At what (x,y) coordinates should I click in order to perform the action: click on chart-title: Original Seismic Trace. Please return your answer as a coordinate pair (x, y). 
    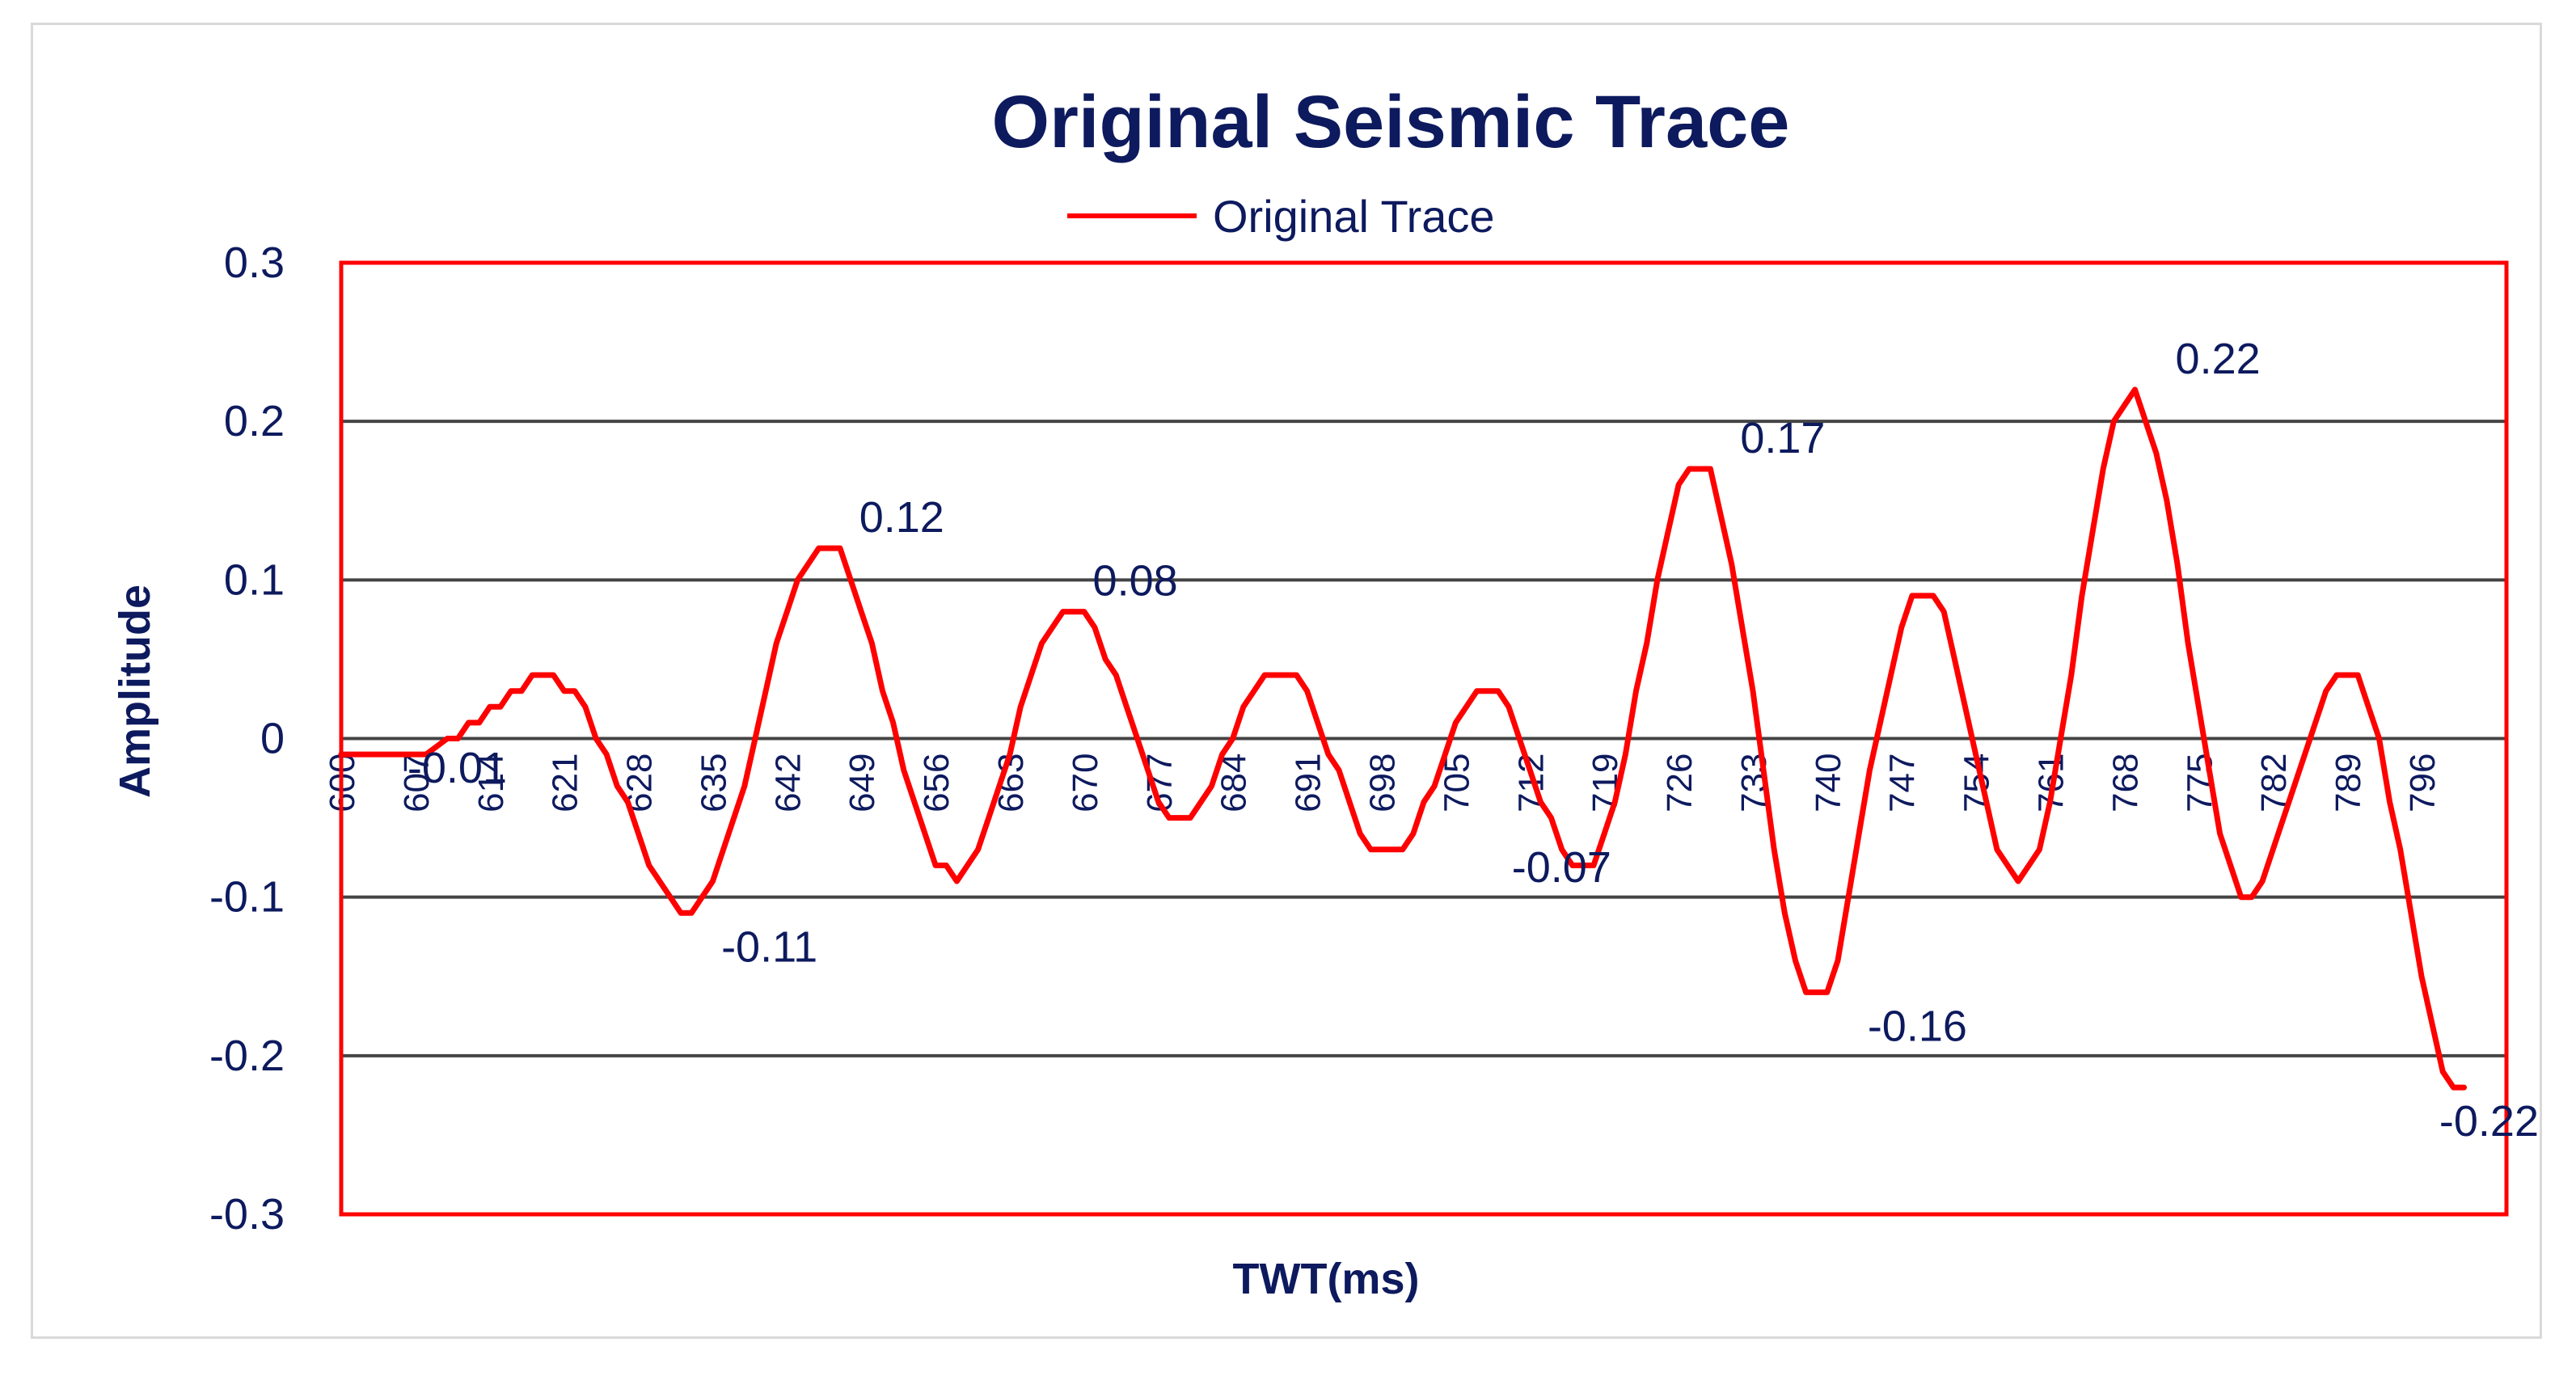
    Looking at the image, I should click on (1391, 122).